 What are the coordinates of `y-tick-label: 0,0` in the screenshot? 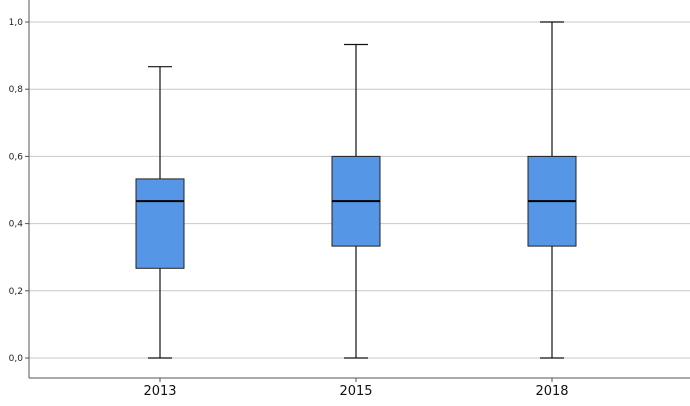 It's located at (16, 359).